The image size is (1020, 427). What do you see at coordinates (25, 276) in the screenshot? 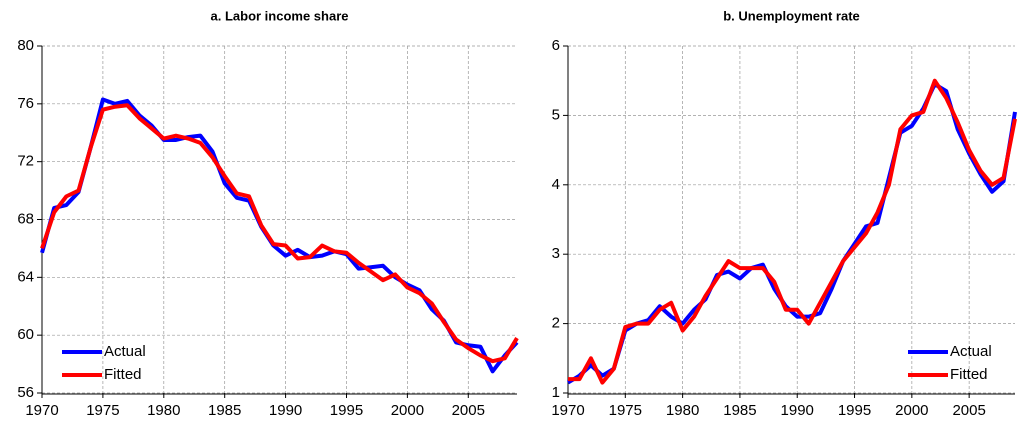
I see `y-tick-label: 64` at bounding box center [25, 276].